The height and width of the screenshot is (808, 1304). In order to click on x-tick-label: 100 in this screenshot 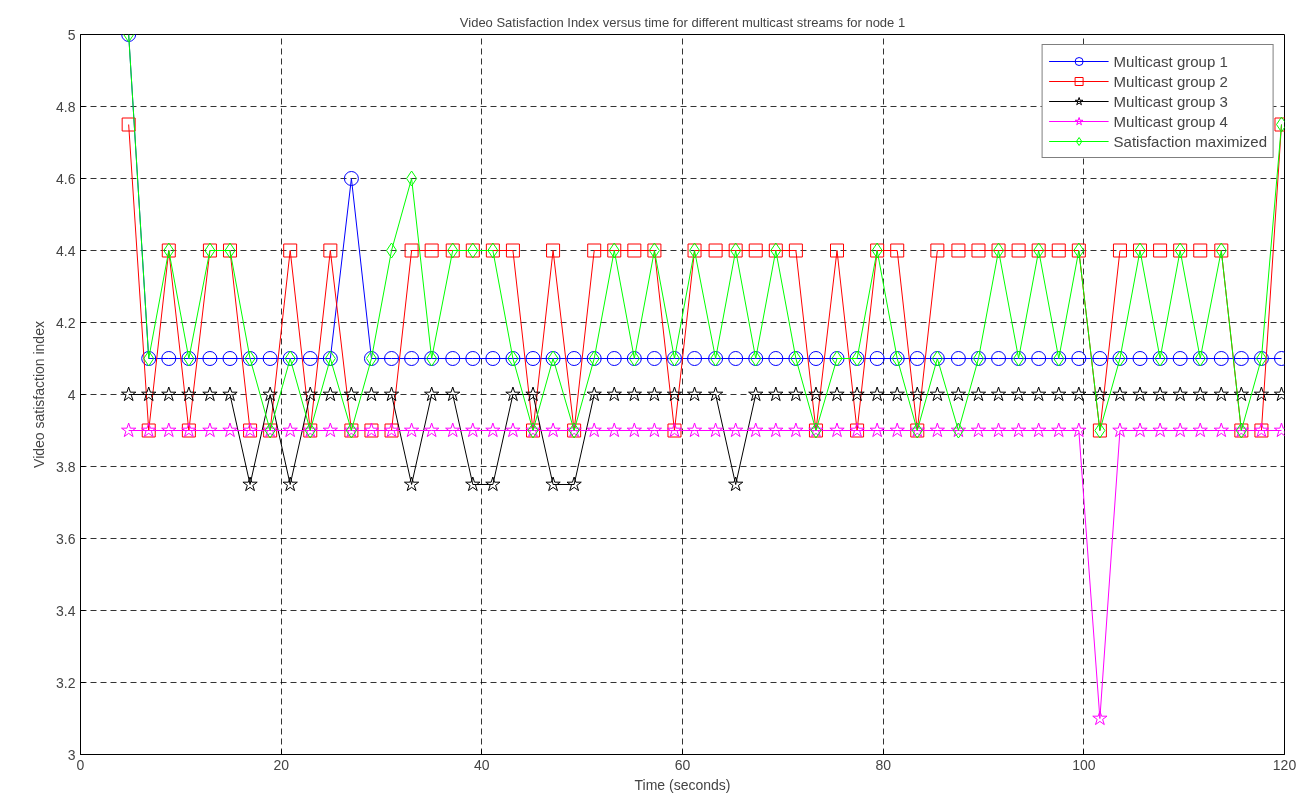, I will do `click(1084, 764)`.